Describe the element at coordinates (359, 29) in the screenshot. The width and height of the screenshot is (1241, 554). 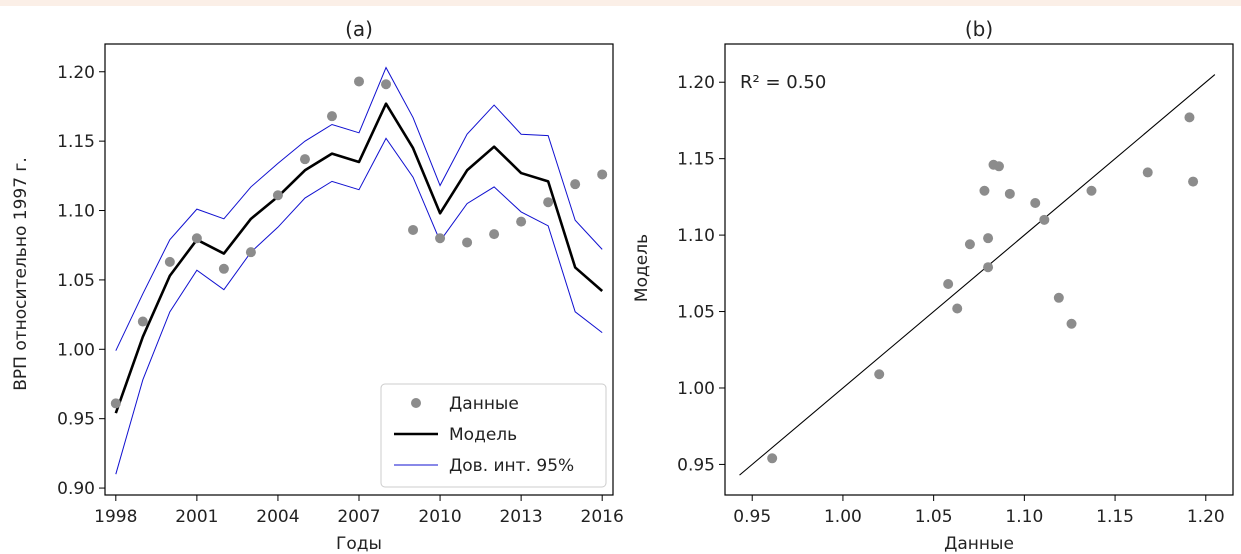
I see `panel-a-title: (a)` at that location.